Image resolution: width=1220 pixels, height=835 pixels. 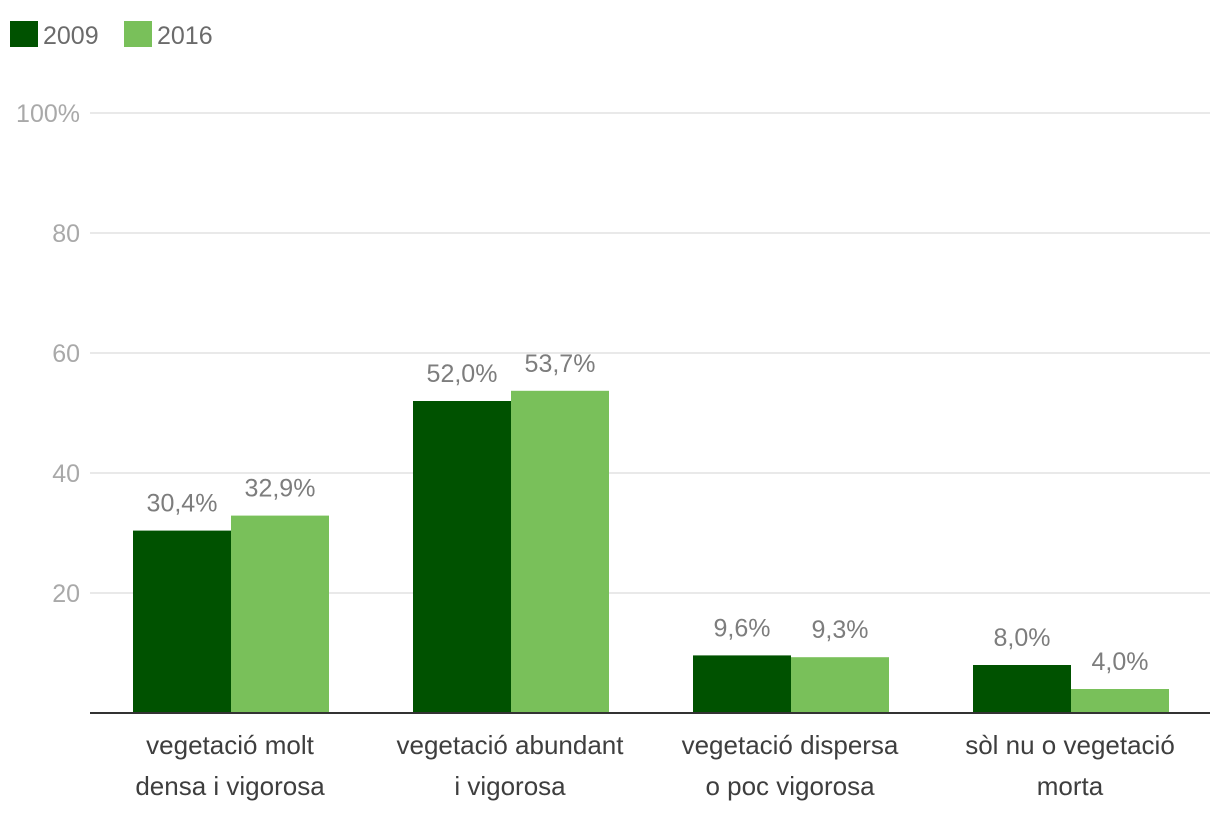 I want to click on y-tick-label-80: 80, so click(x=66, y=234).